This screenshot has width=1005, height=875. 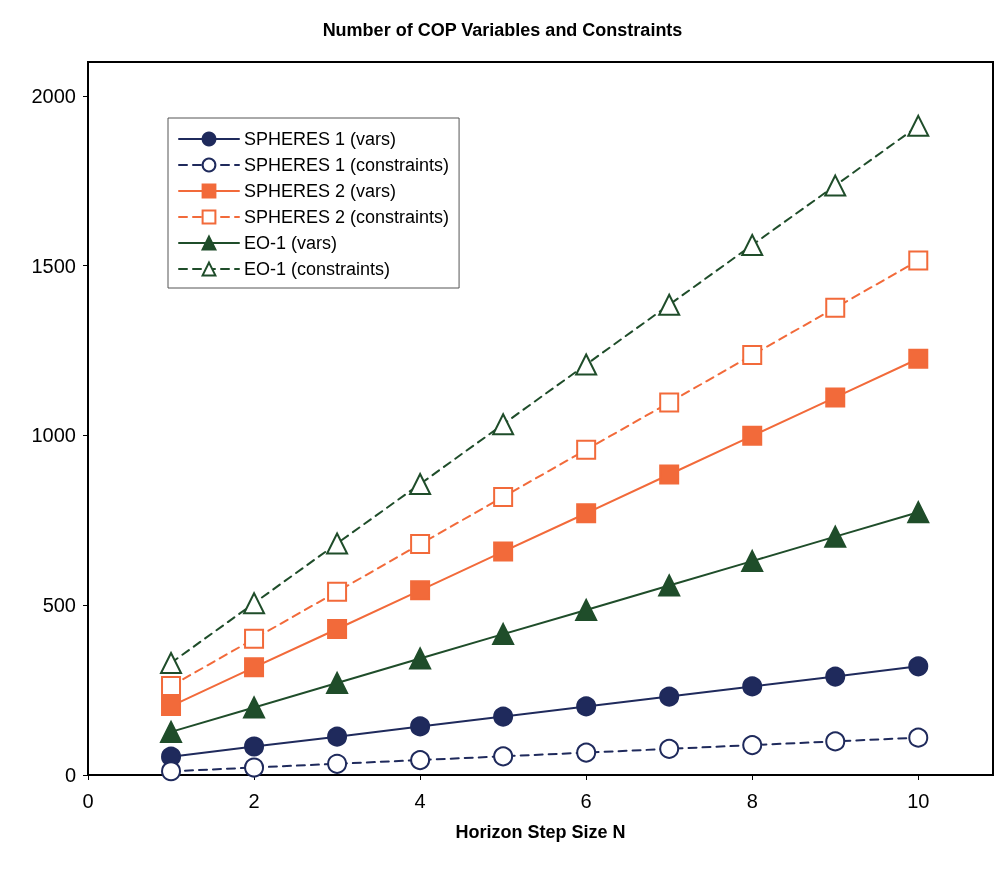 I want to click on x-axis-title: Horizon Step Size N, so click(x=540, y=832).